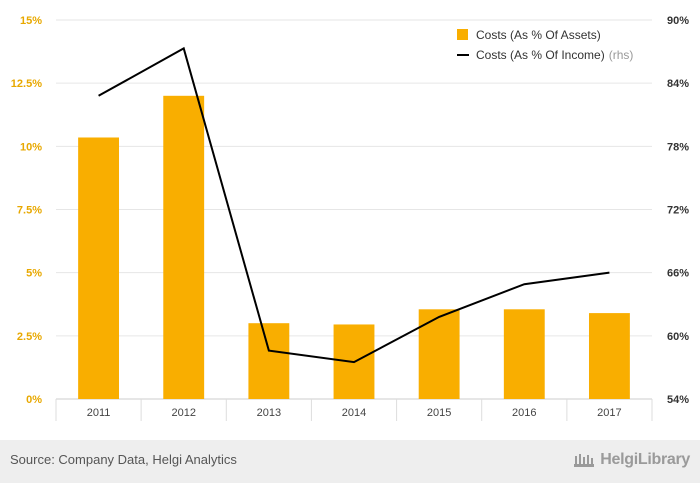 This screenshot has width=700, height=483. What do you see at coordinates (678, 400) in the screenshot?
I see `right-tick-label: 54%` at bounding box center [678, 400].